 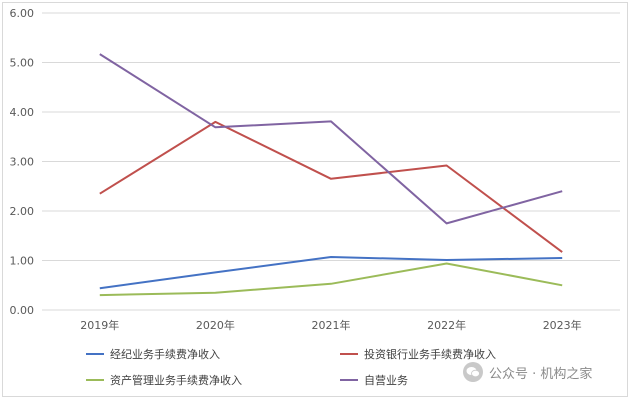 I want to click on x-tick-label: 2019年, so click(x=99, y=325).